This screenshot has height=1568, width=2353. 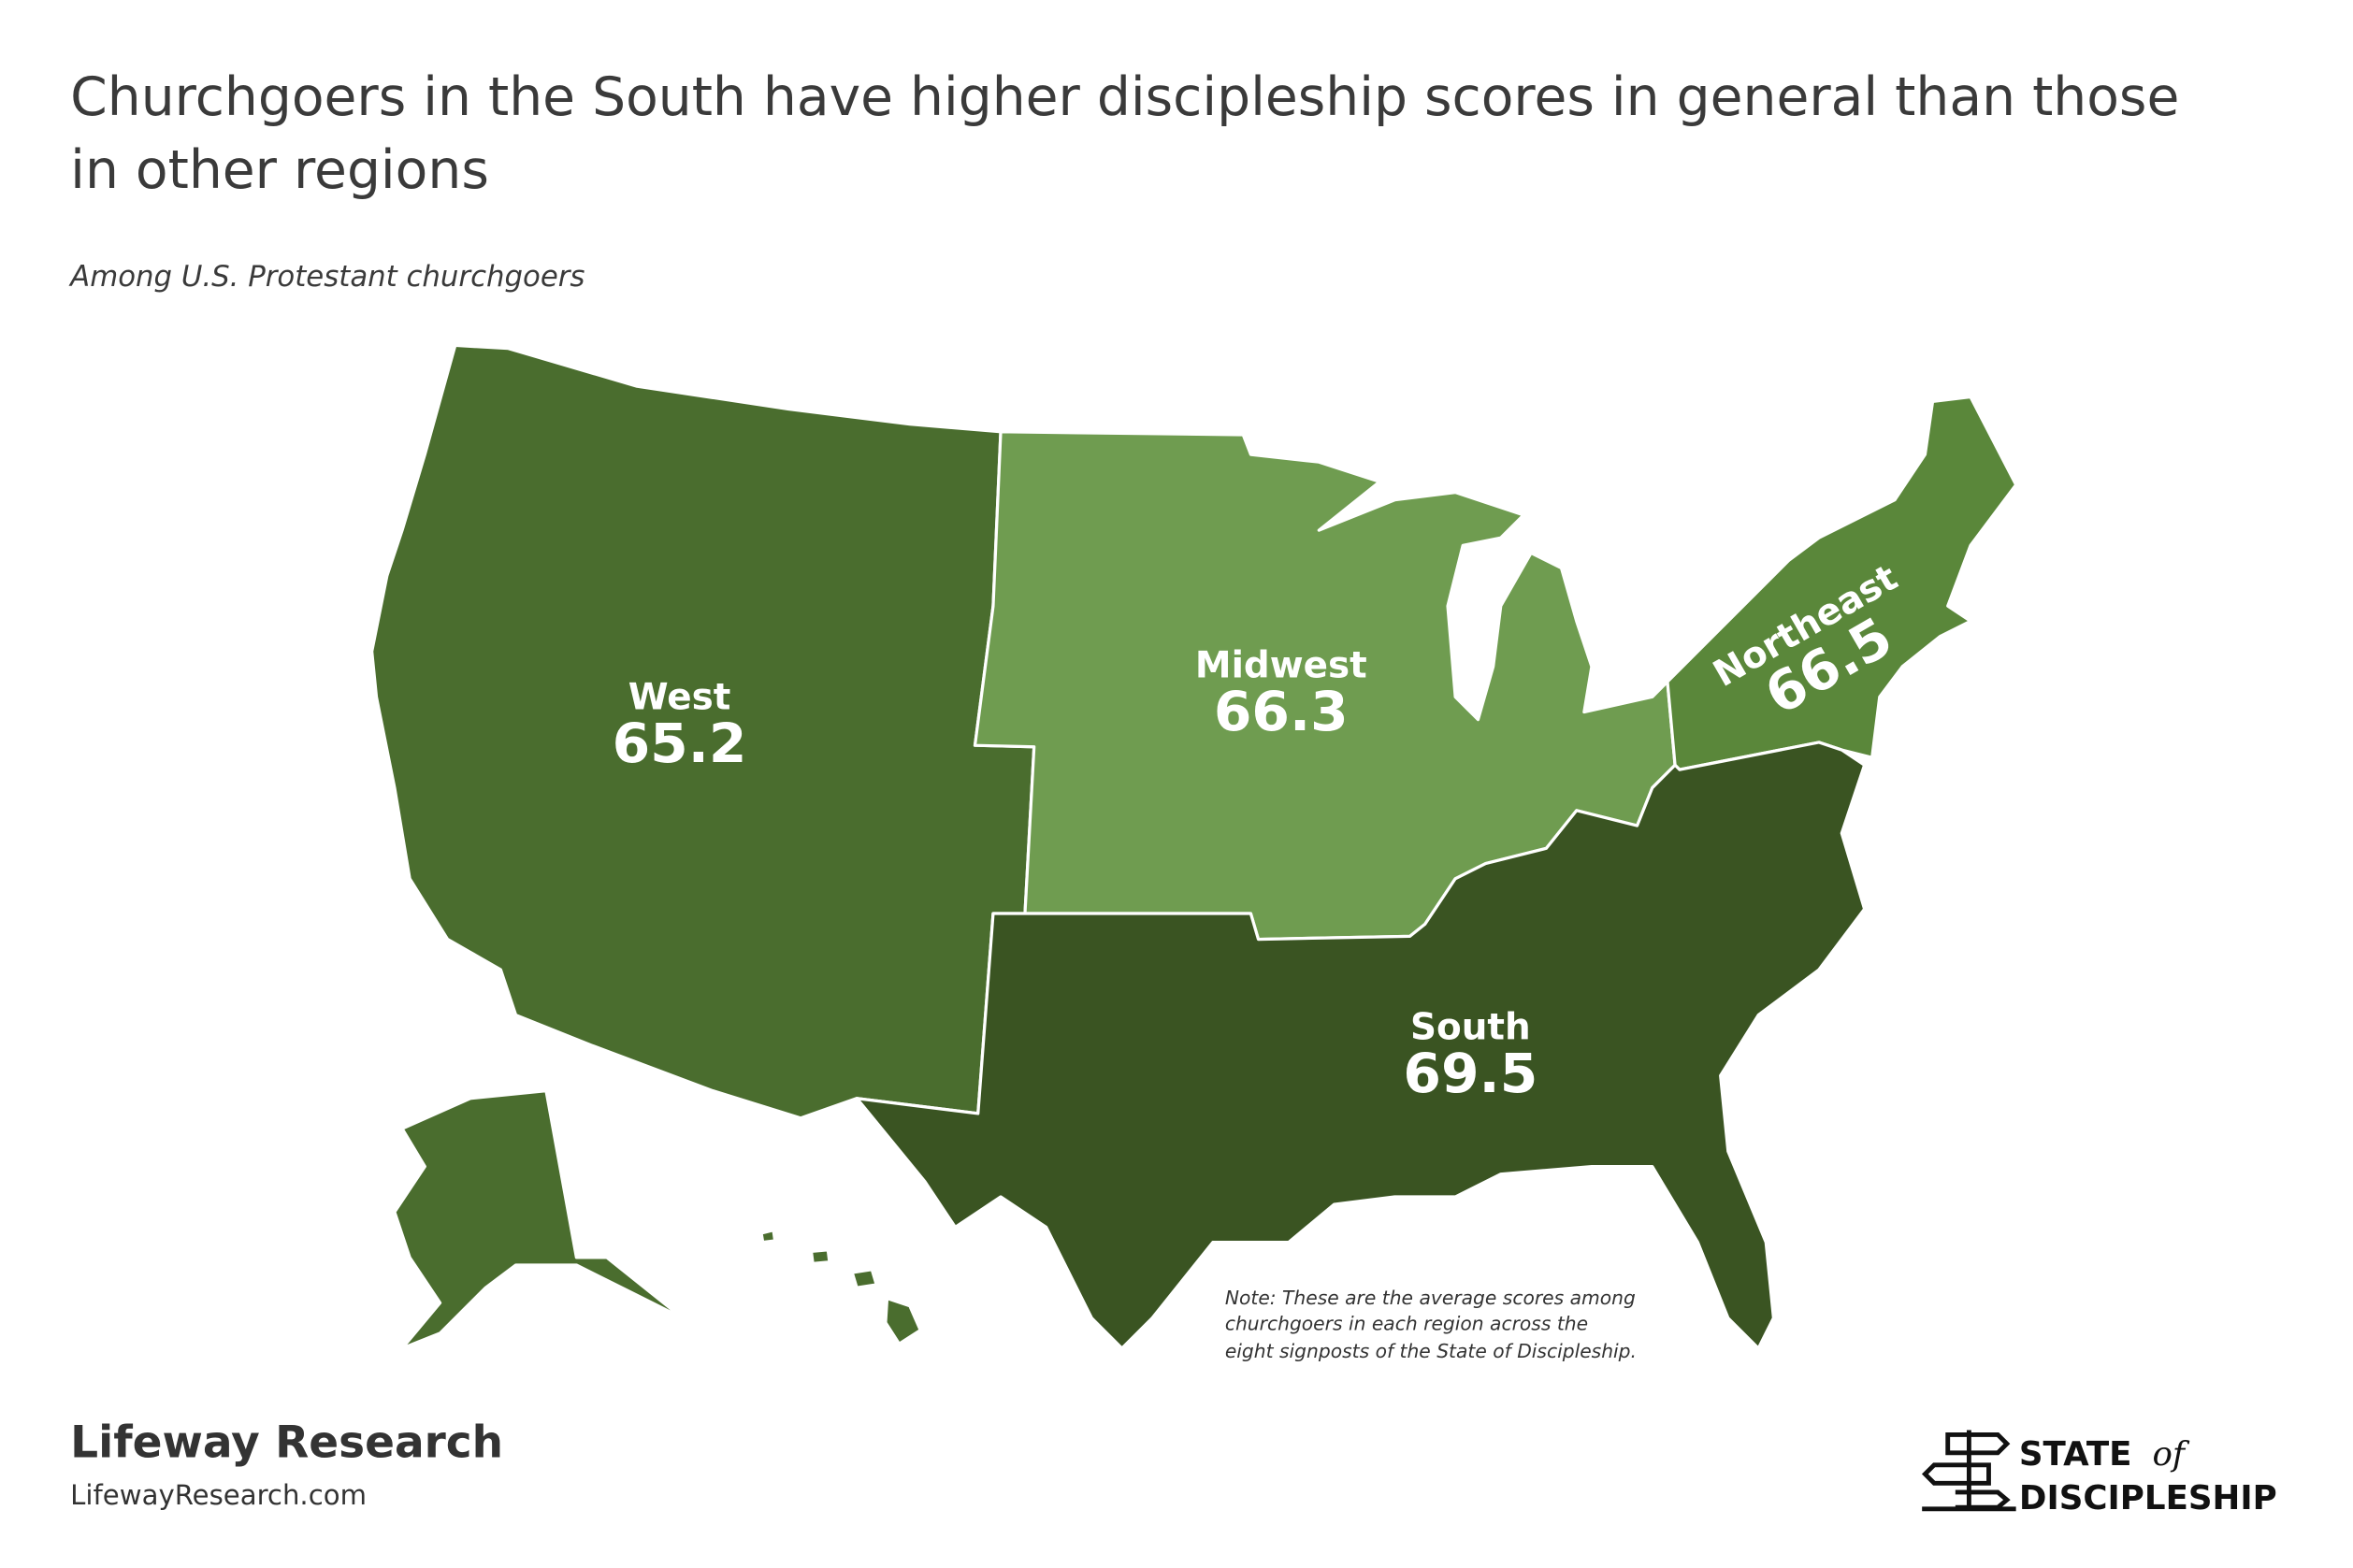 I want to click on region-value: 69.5, so click(x=1470, y=1073).